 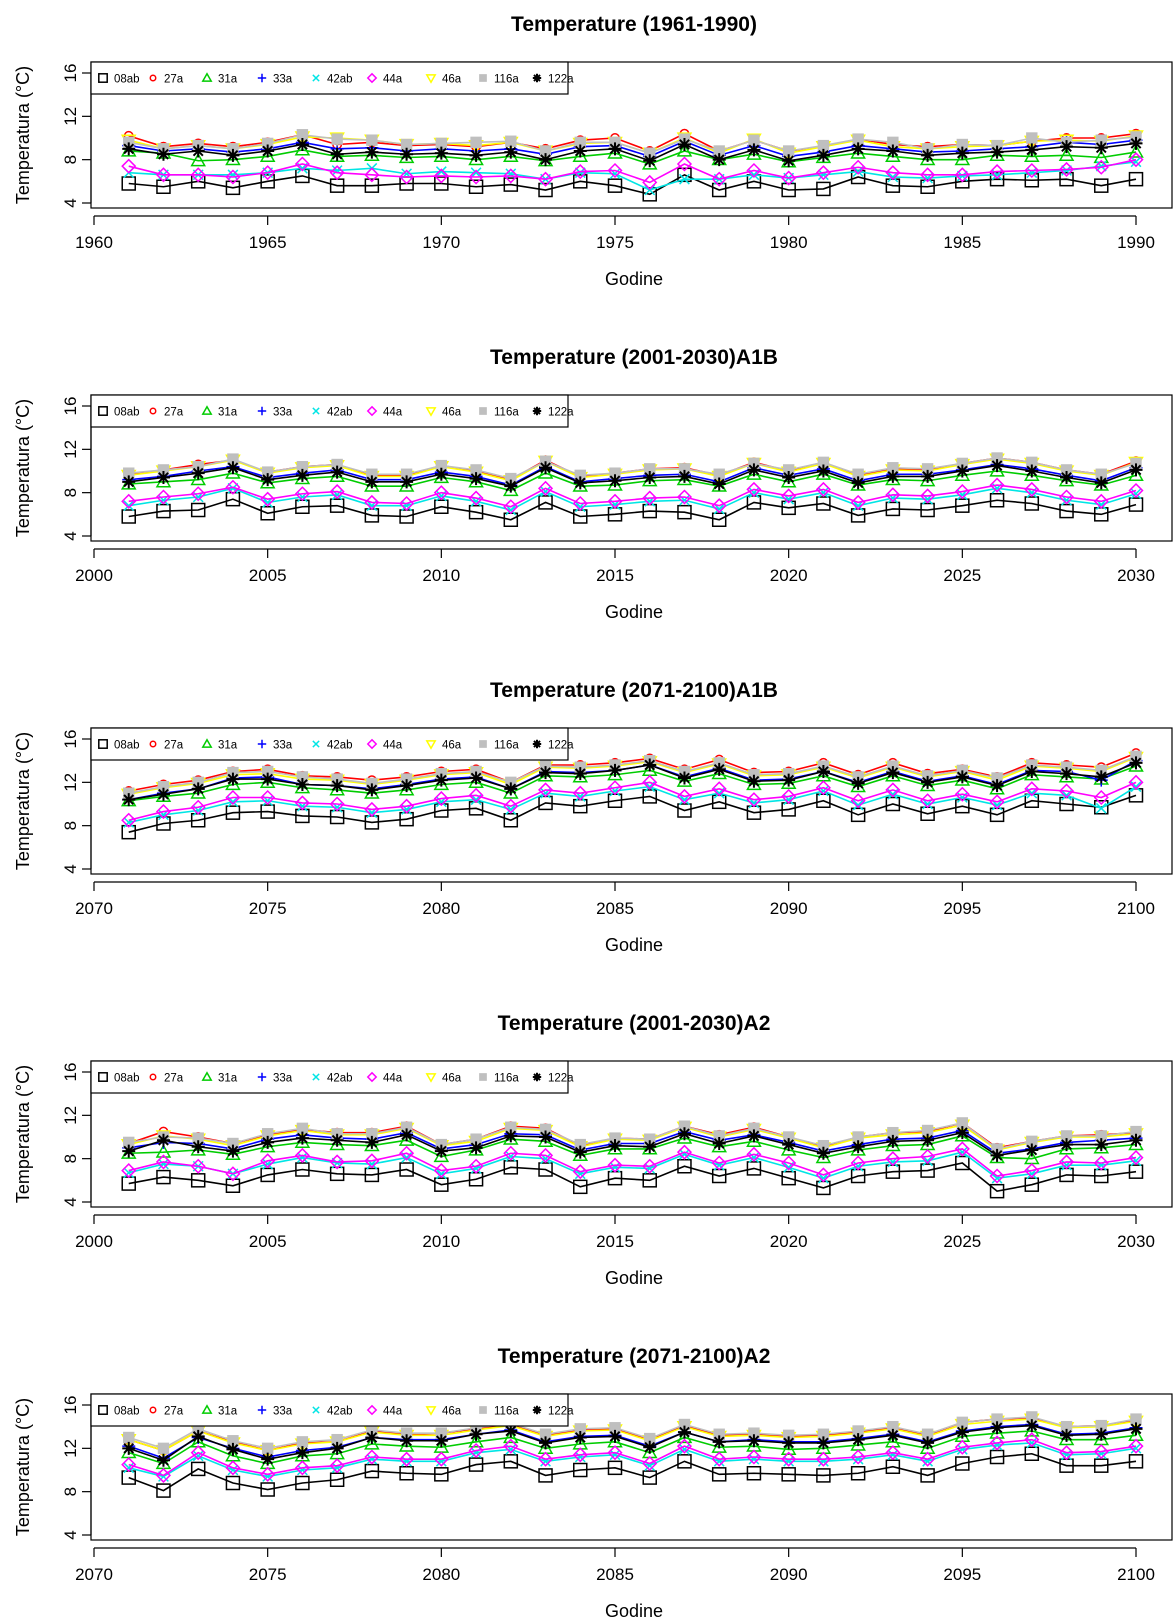 I want to click on series-44a, so click(x=632, y=1162).